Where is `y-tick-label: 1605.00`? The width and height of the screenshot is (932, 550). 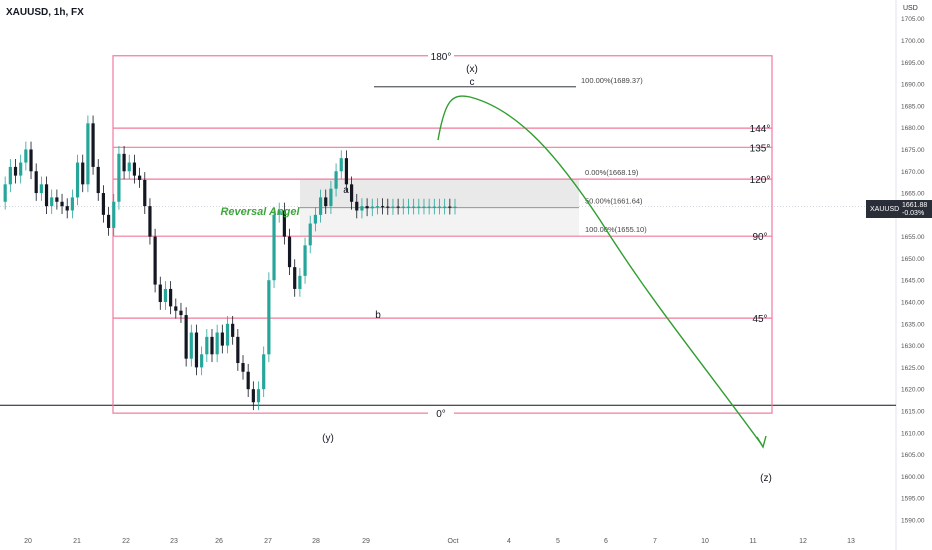 y-tick-label: 1605.00 is located at coordinates (913, 455).